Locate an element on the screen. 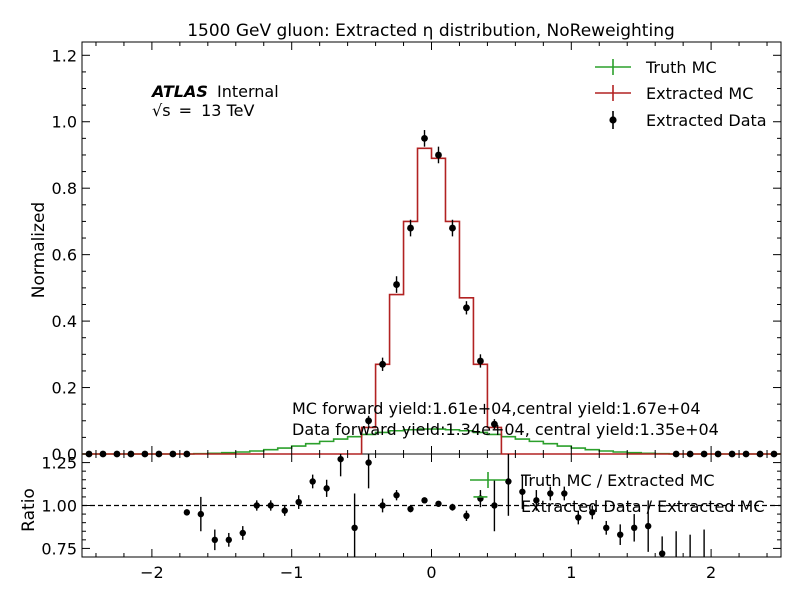  ratio-y-axis-label: Ratio is located at coordinates (29, 510).